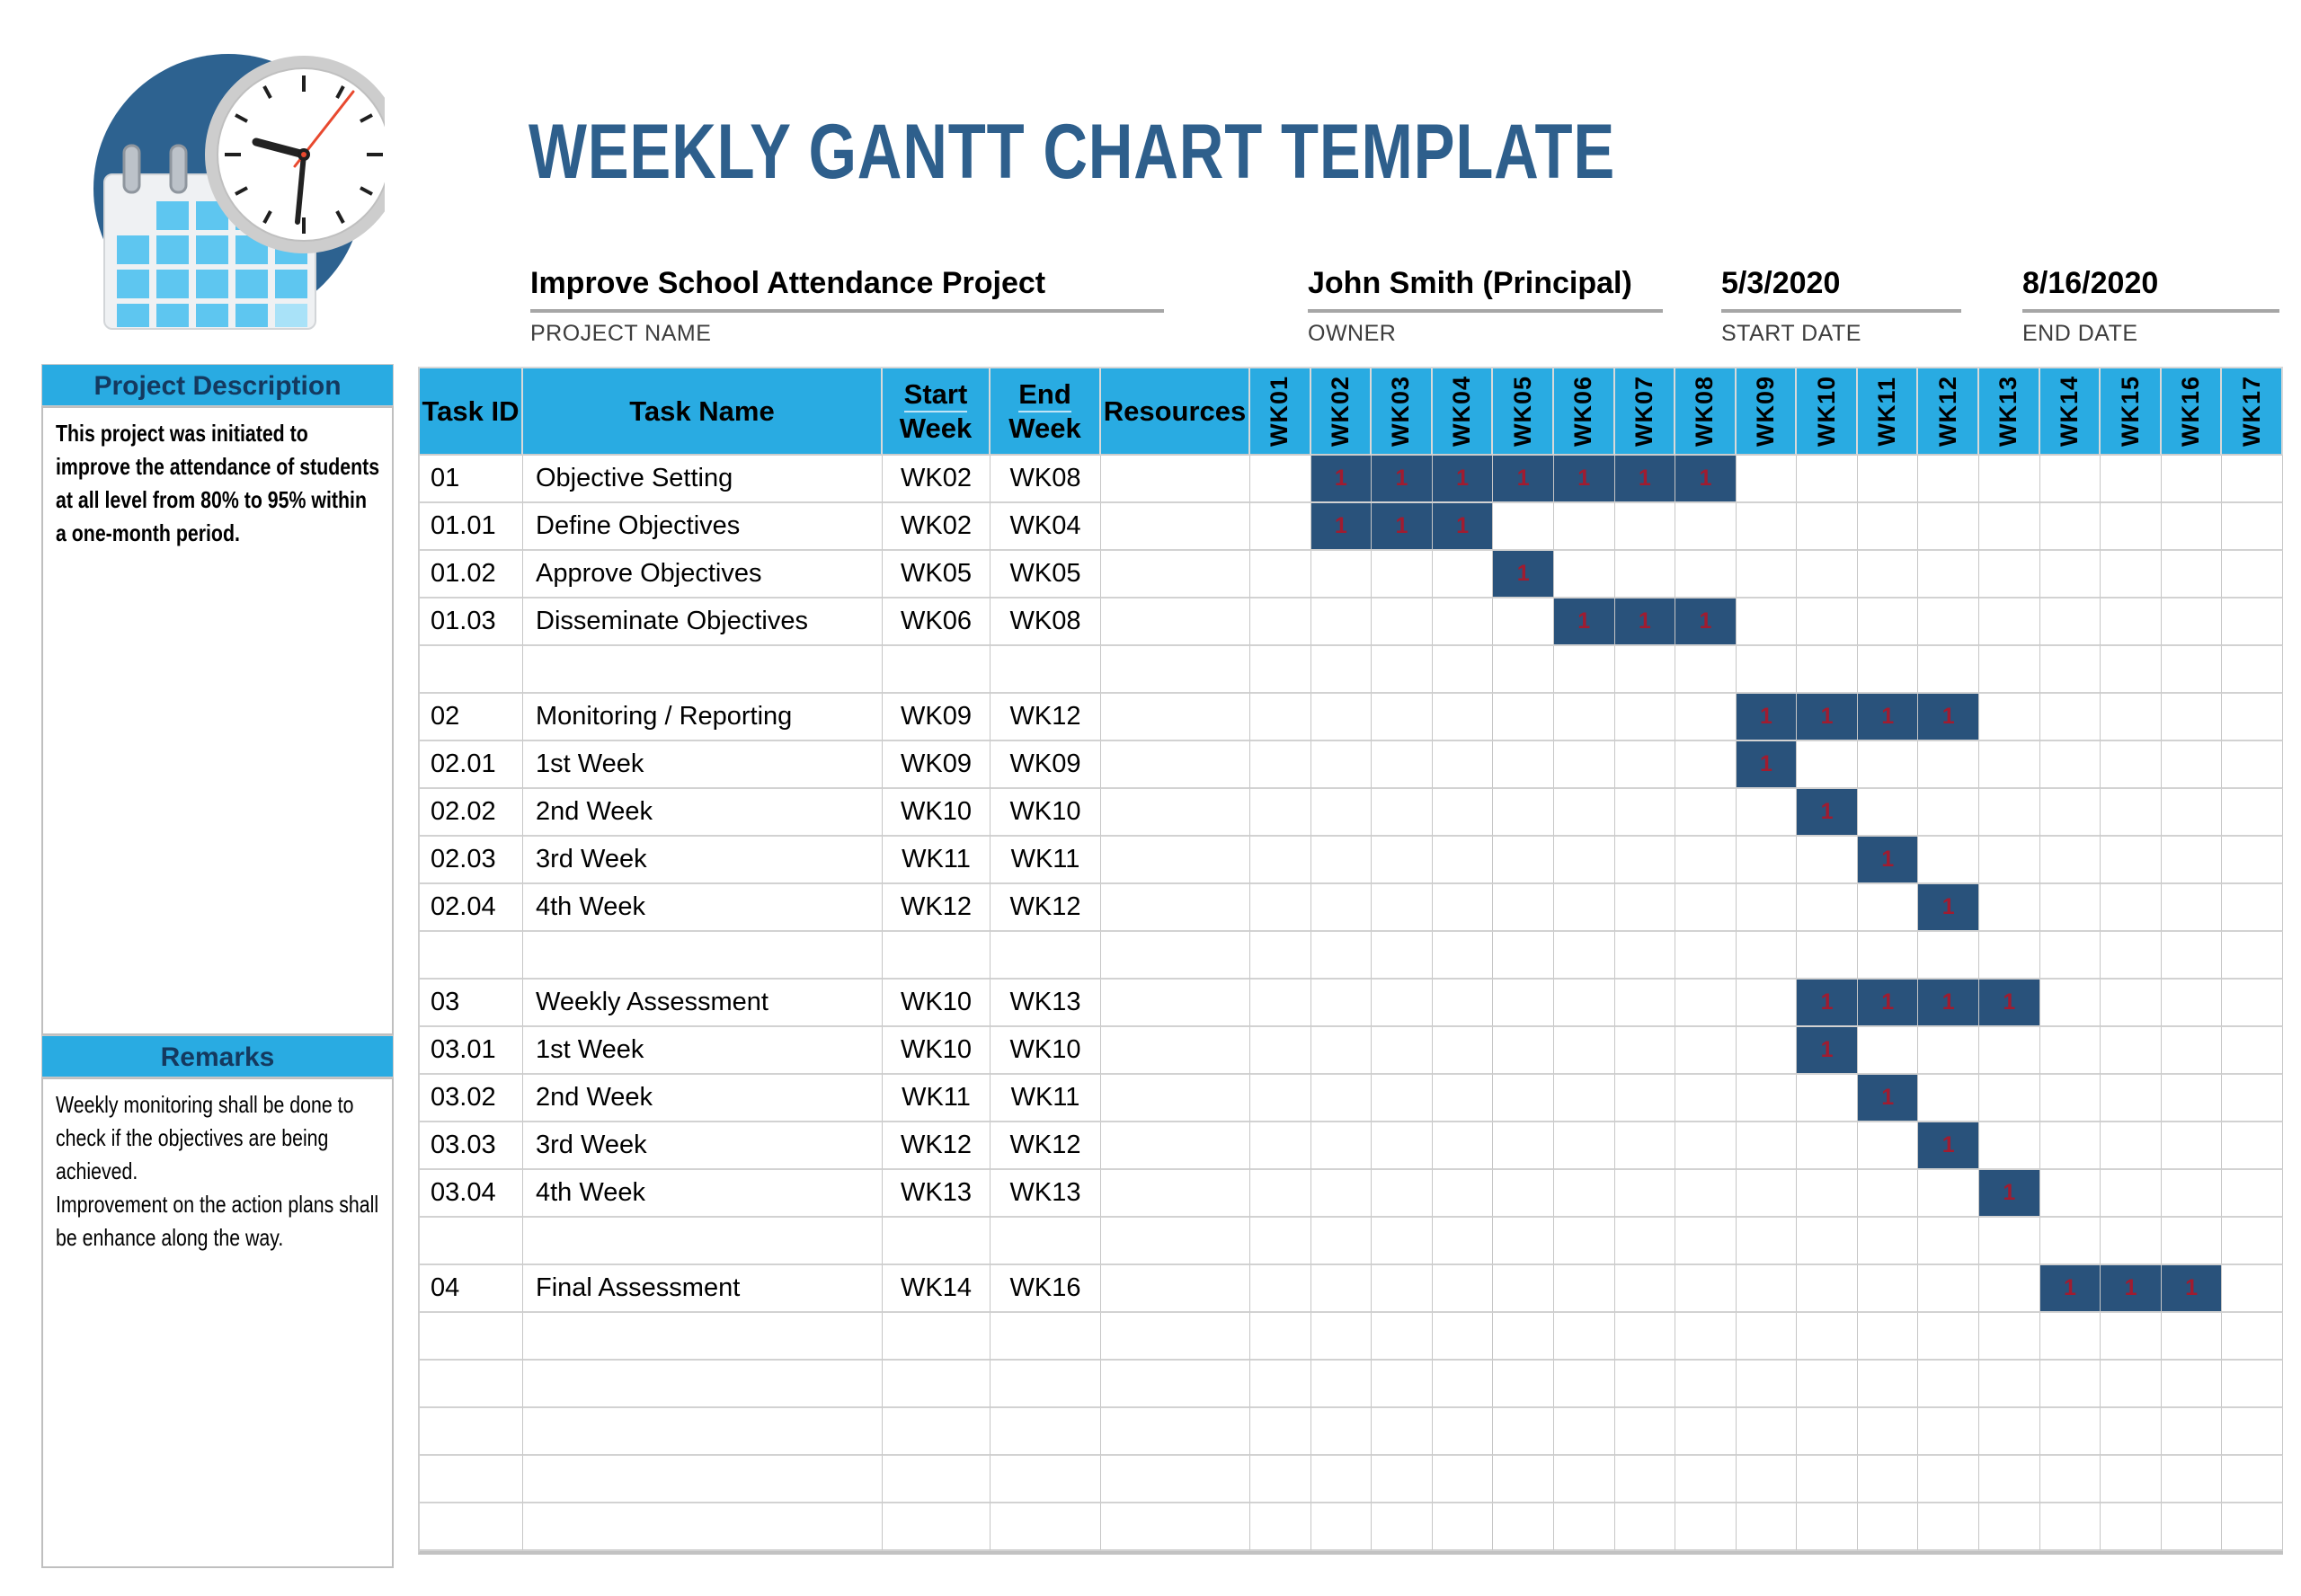 The height and width of the screenshot is (1596, 2301). What do you see at coordinates (471, 479) in the screenshot?
I see `task-id-cell: 01` at bounding box center [471, 479].